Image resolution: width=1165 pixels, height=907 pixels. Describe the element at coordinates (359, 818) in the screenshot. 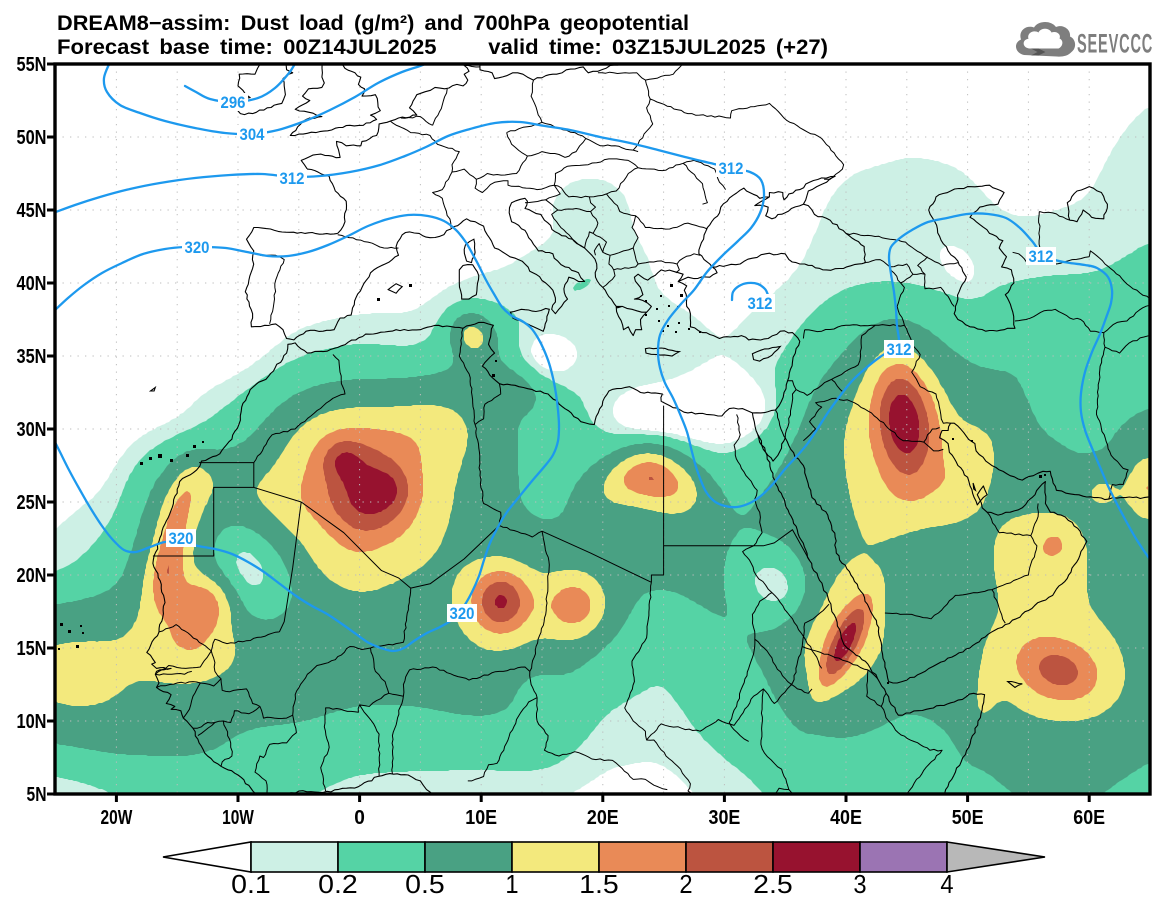

I see `svg-text: 0` at that location.